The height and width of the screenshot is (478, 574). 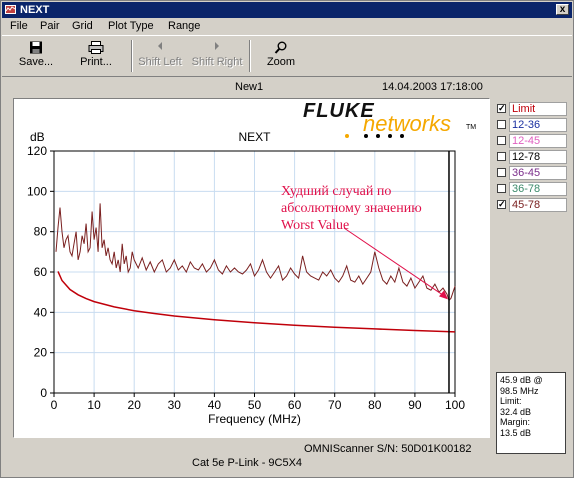 What do you see at coordinates (375, 405) in the screenshot?
I see `x-tick-label: 80` at bounding box center [375, 405].